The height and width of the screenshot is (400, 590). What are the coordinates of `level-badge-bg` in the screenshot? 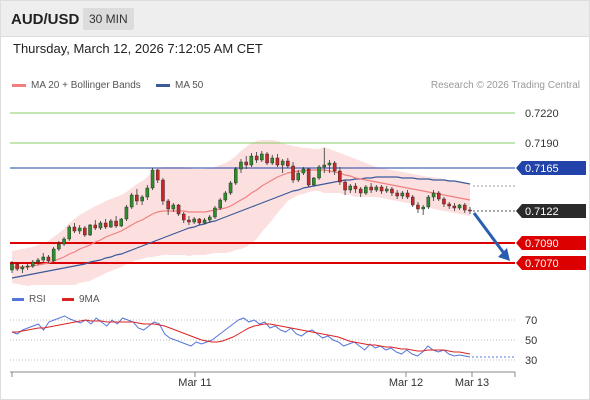 It's located at (551, 211).